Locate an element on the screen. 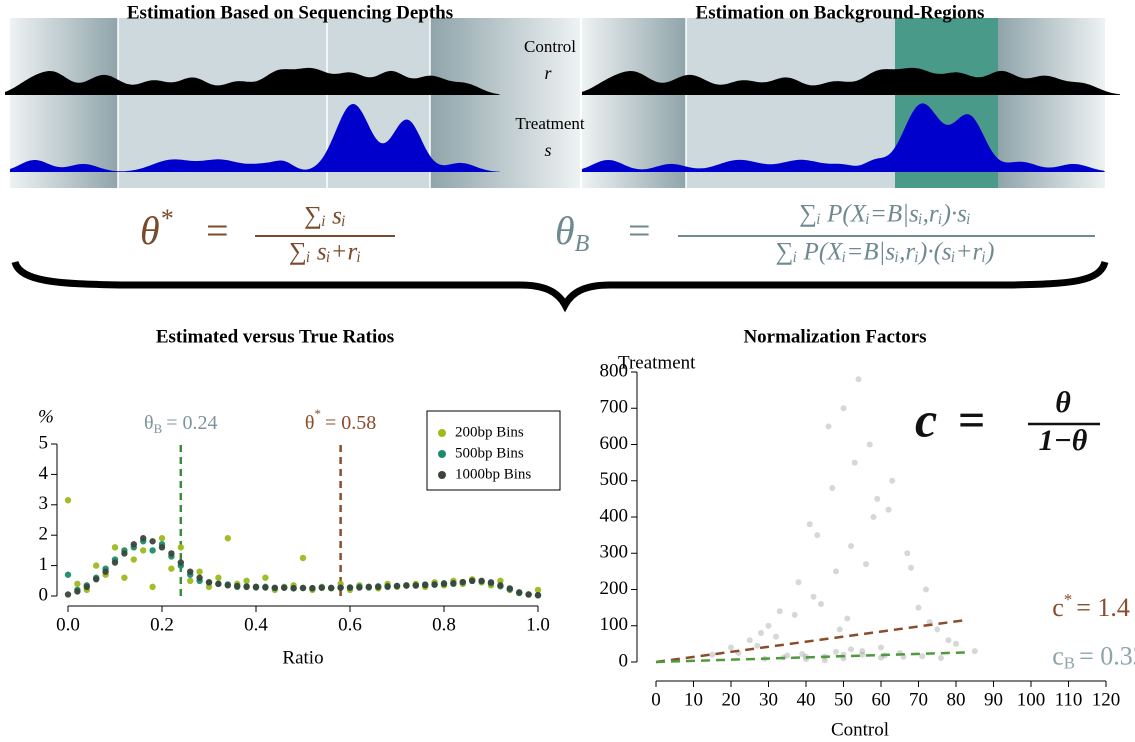  label-text: = 1.4 is located at coordinates (1103, 607).